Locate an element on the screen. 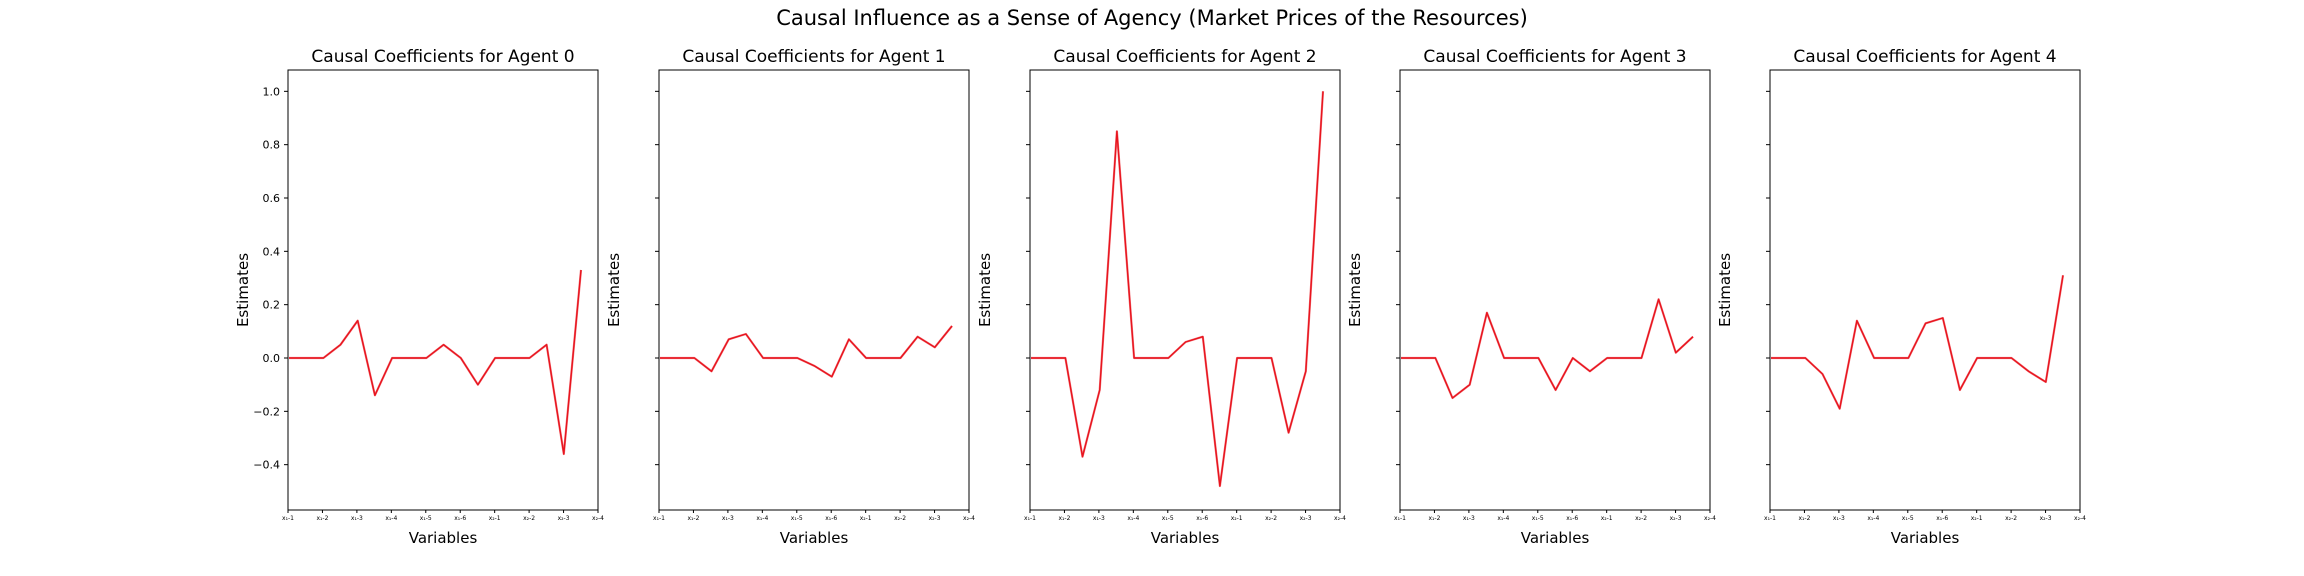 The width and height of the screenshot is (2304, 576). y-tick-label: 0.6 is located at coordinates (272, 198).